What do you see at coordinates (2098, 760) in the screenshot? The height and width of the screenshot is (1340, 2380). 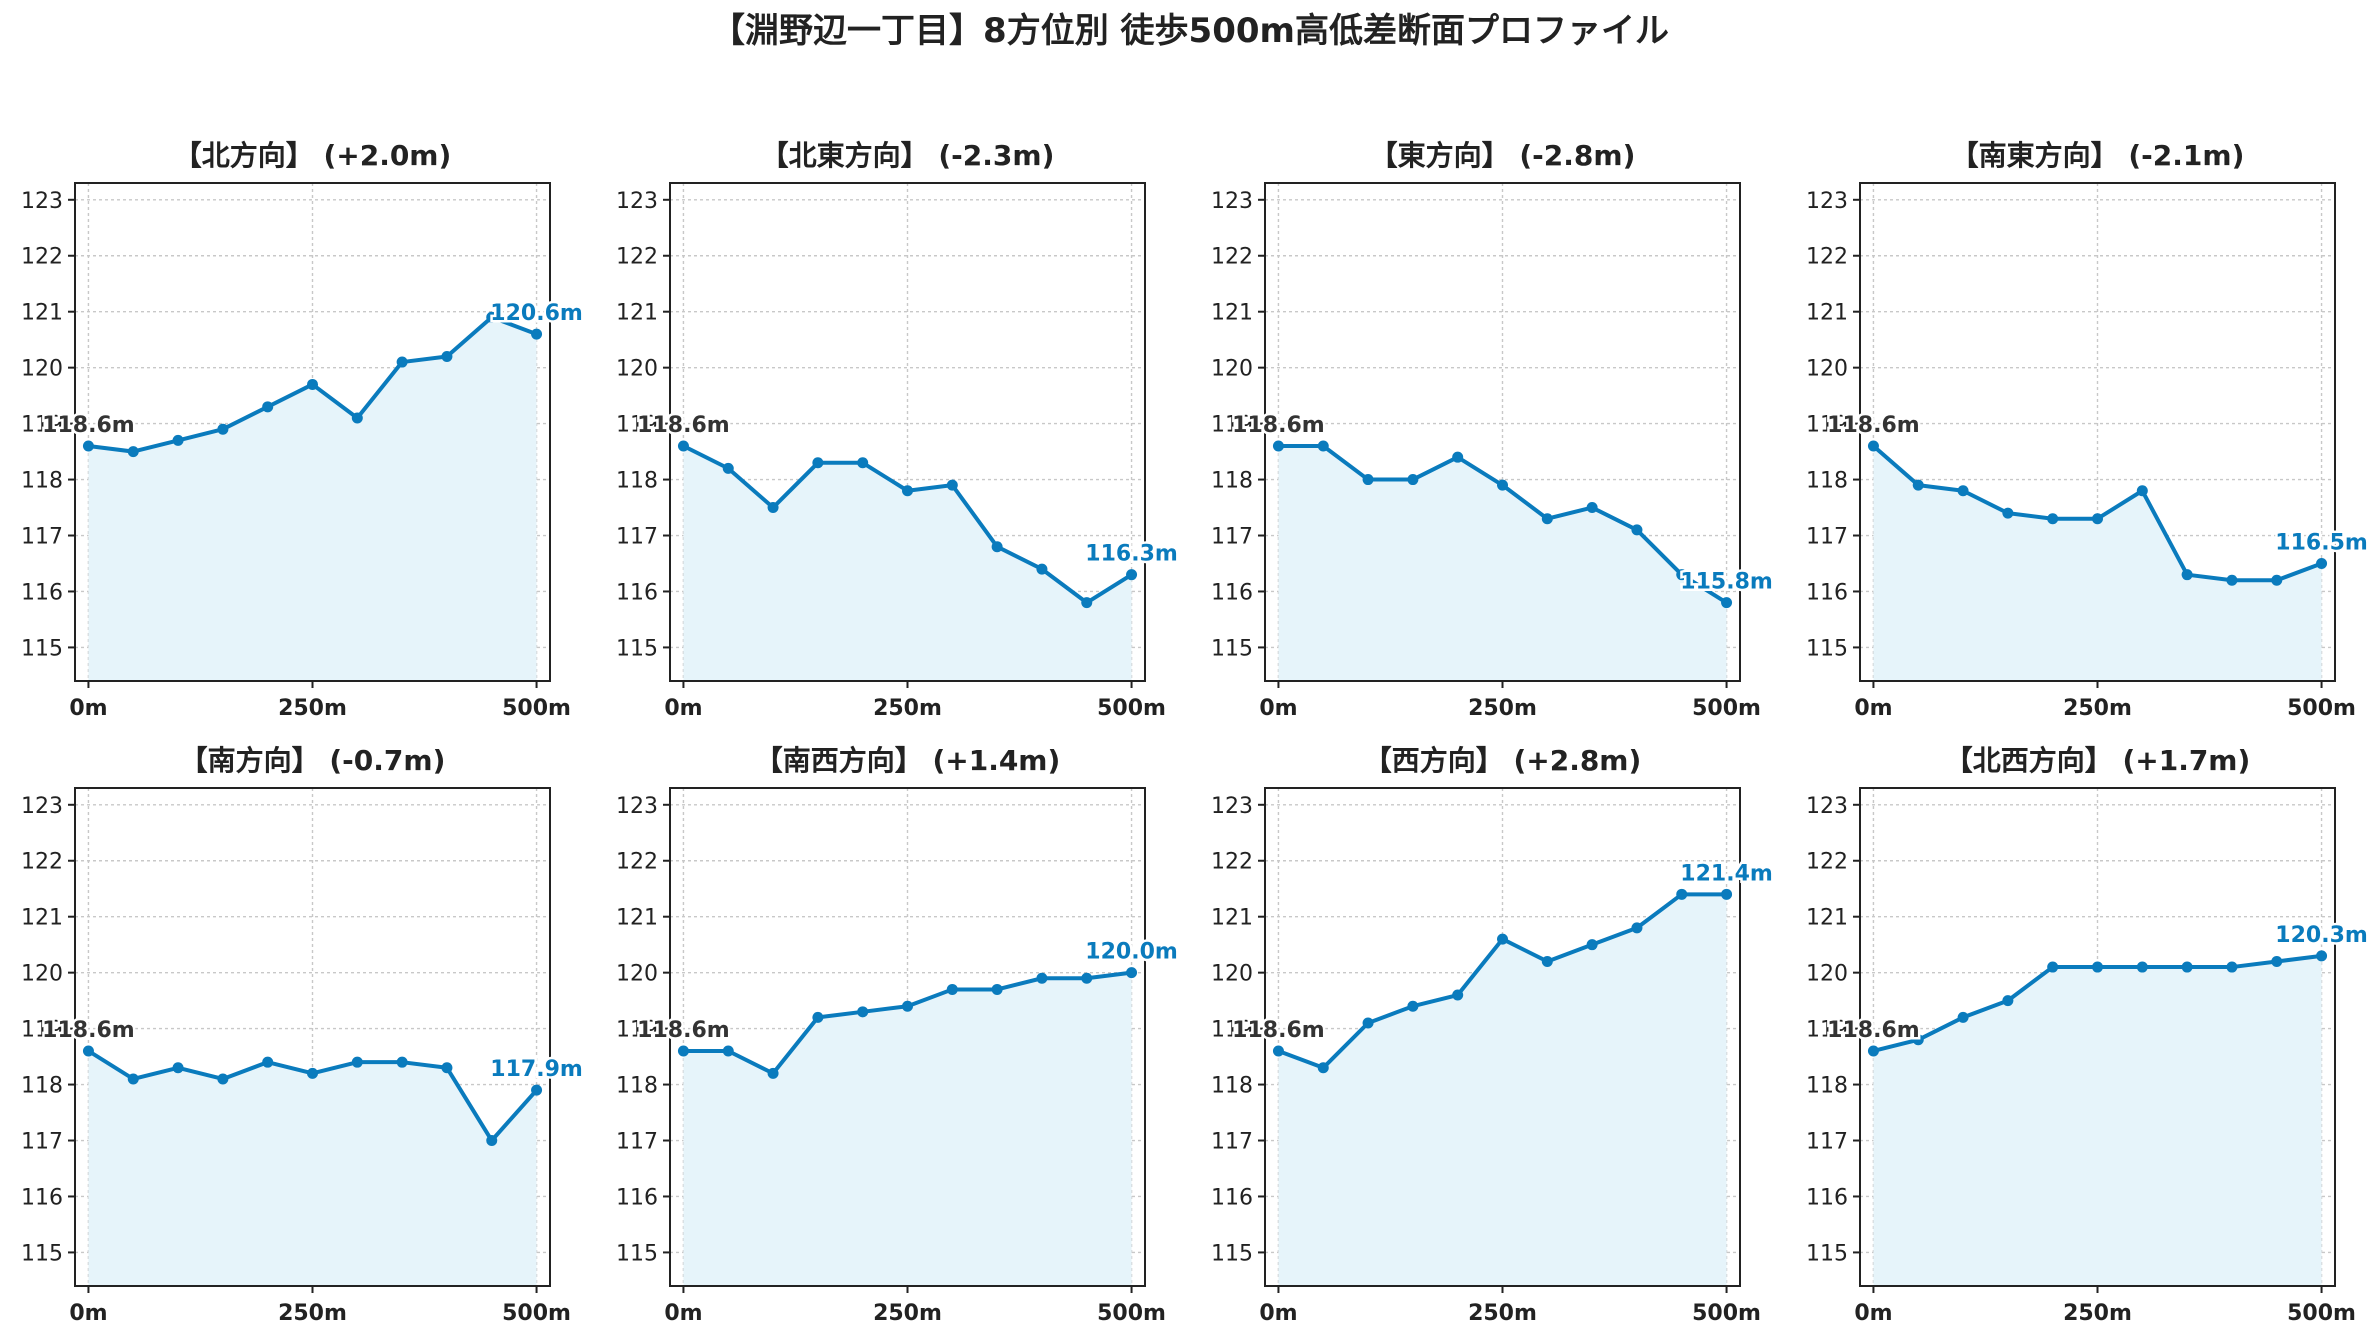 I see `panel-title: 【北西方向】 (+1.7m)` at bounding box center [2098, 760].